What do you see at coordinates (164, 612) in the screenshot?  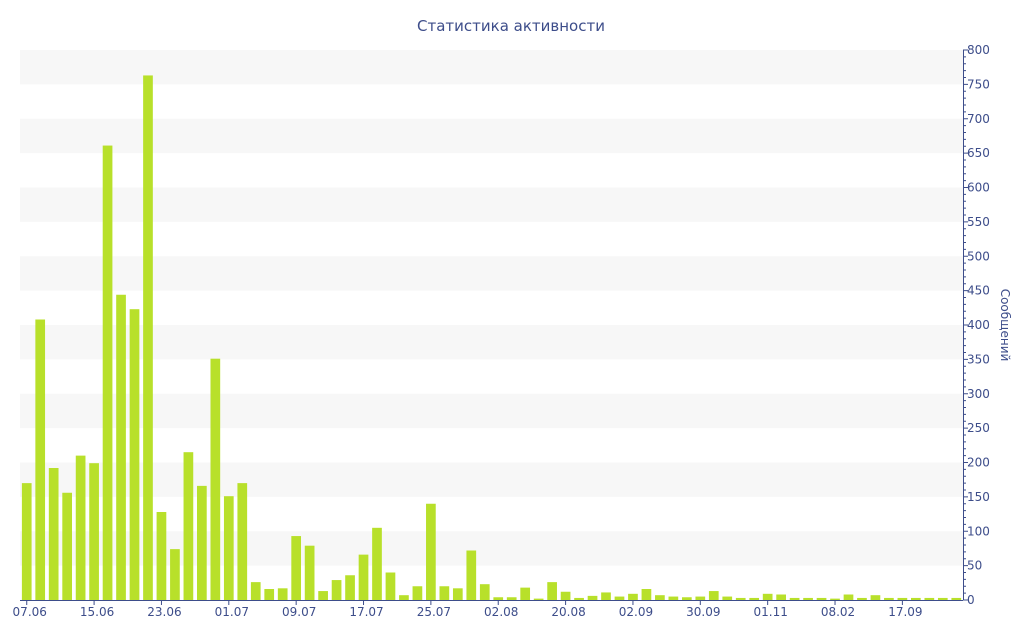 I see `x-tick-label: 23.06` at bounding box center [164, 612].